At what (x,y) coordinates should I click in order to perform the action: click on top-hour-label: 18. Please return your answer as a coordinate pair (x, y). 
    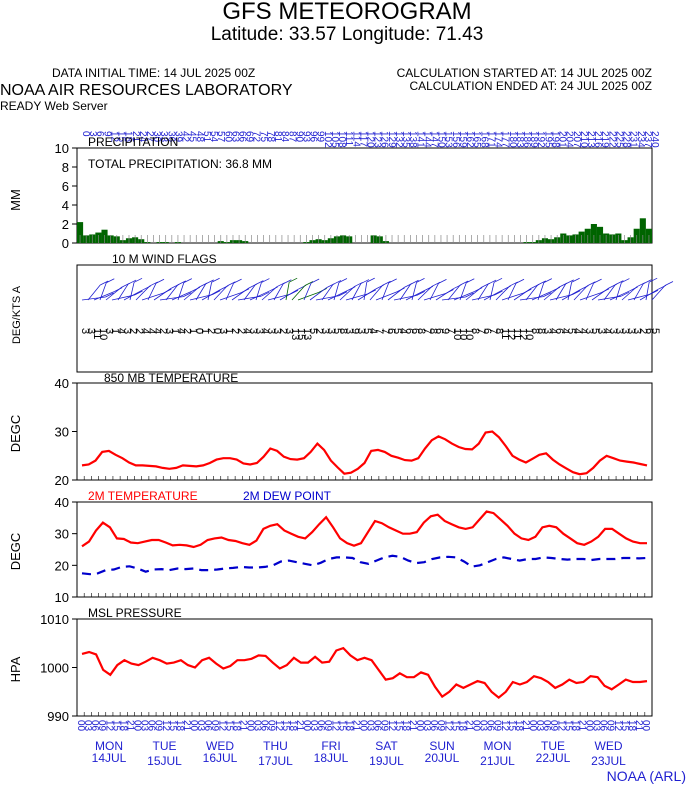
    Looking at the image, I should click on (128, 137).